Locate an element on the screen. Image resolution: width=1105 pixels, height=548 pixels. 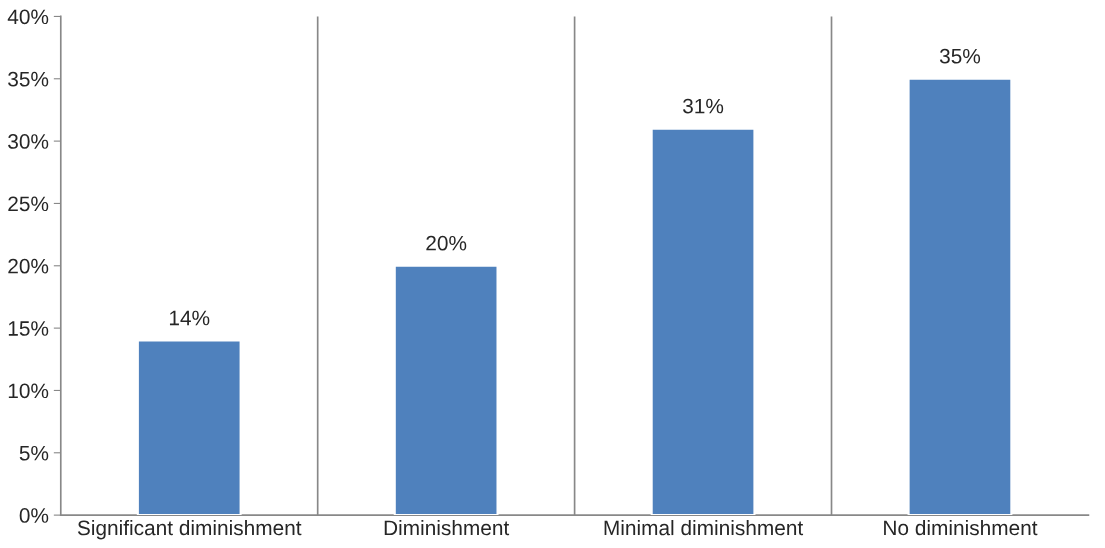
data-label: 35% is located at coordinates (960, 56).